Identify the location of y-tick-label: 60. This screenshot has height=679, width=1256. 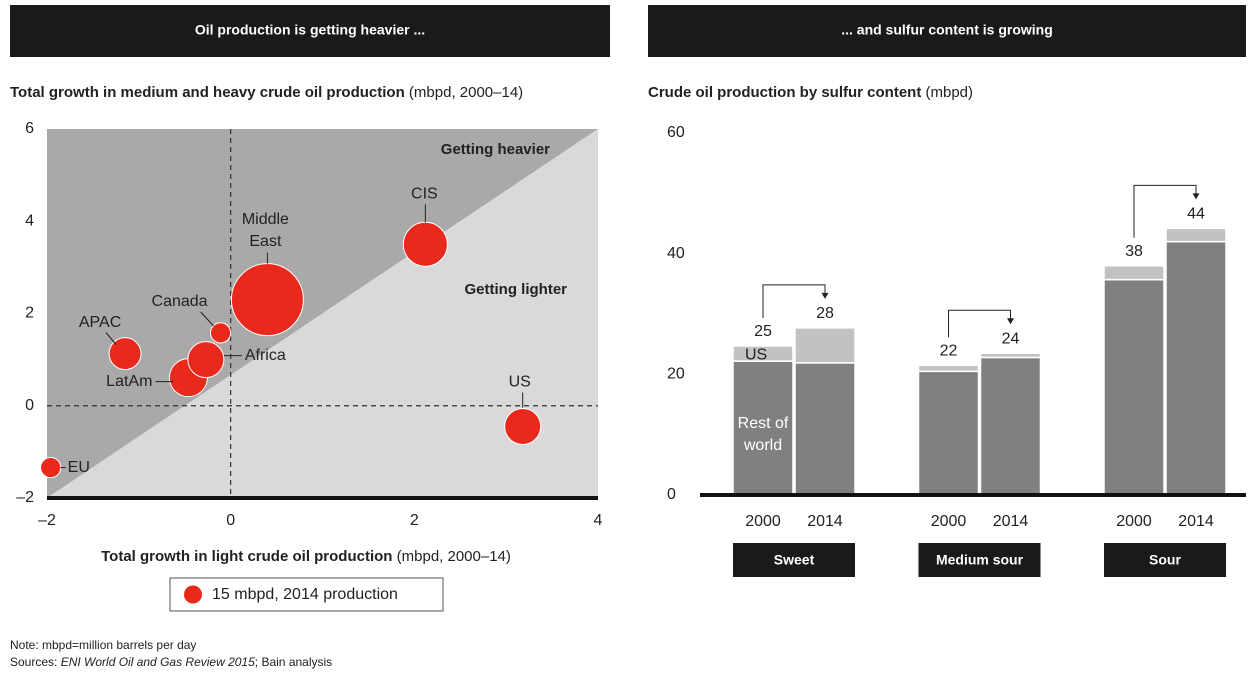
(676, 132).